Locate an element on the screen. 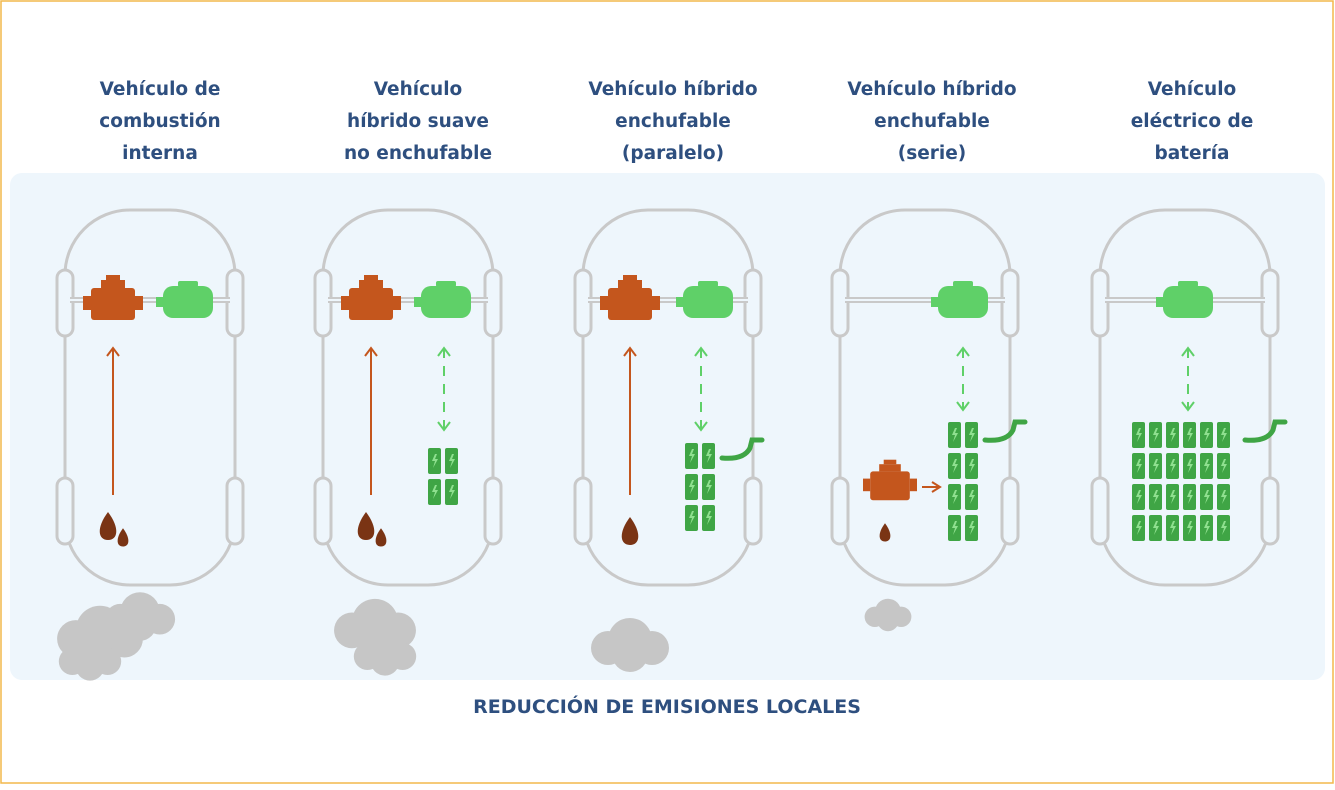 The height and width of the screenshot is (790, 1335). footer-label: REDUCCIÓN DE EMISIONES LOCALES is located at coordinates (667, 706).